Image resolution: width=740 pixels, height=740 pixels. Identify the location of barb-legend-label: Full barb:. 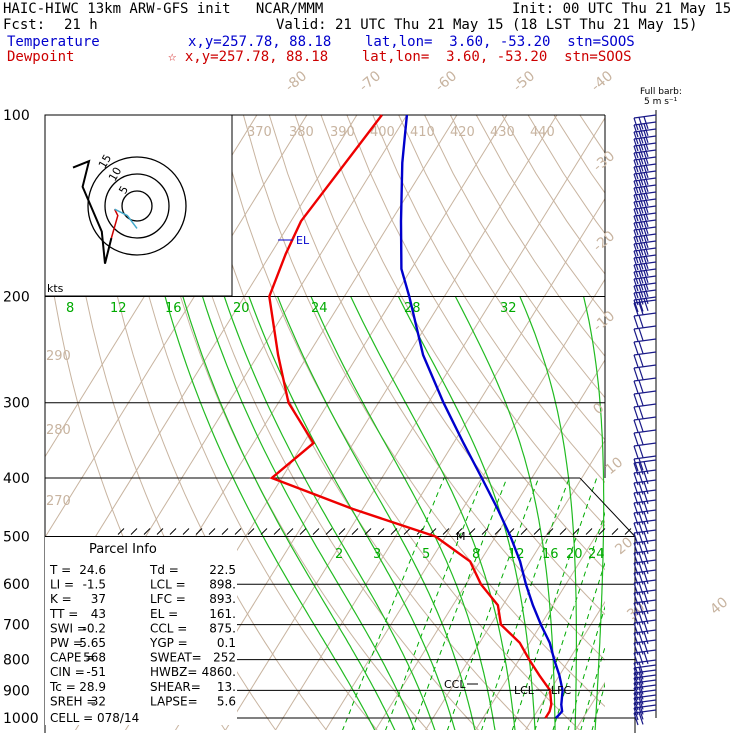
(661, 92).